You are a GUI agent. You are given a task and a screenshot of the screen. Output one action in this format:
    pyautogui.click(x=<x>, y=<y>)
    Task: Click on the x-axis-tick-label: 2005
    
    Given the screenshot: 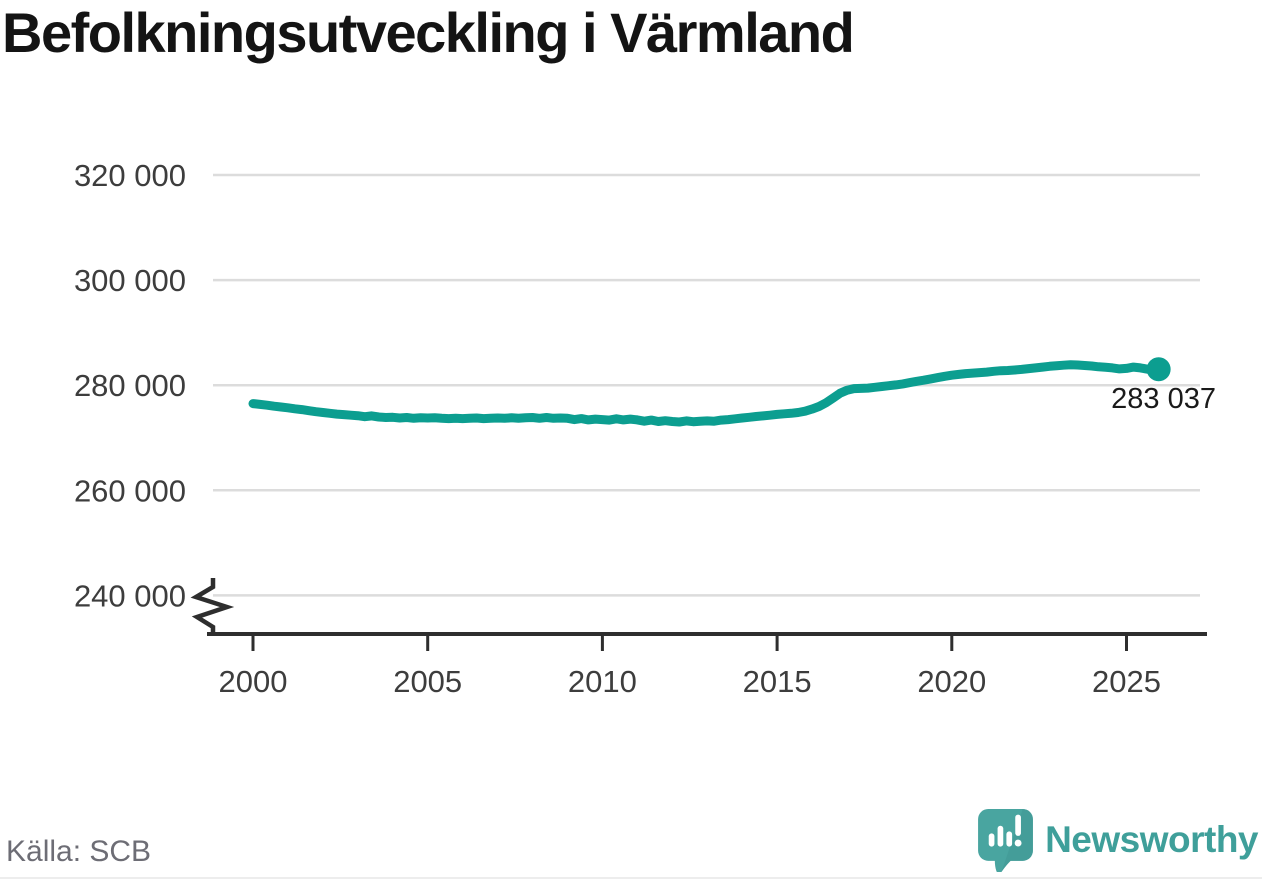 What is the action you would take?
    pyautogui.click(x=427, y=681)
    